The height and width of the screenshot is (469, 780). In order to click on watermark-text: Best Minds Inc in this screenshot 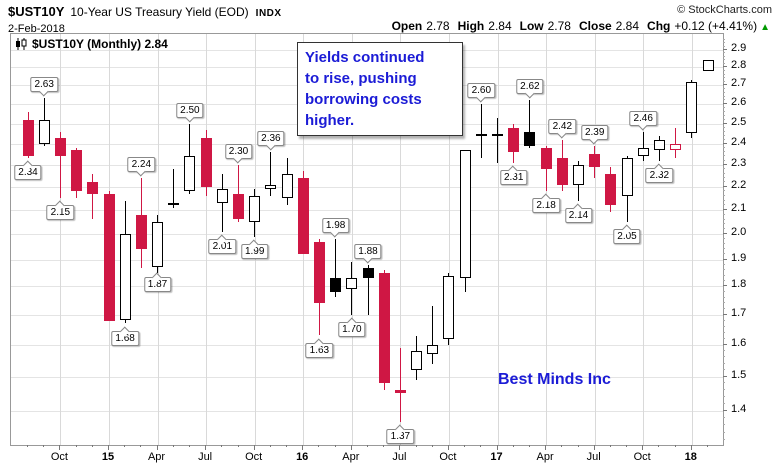, I will do `click(554, 379)`.